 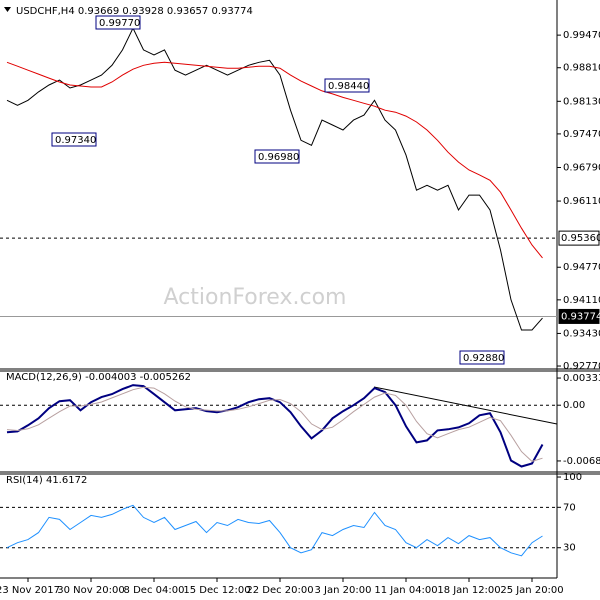 I want to click on x-tick-label: 11 Jan 04:00, so click(x=405, y=590).